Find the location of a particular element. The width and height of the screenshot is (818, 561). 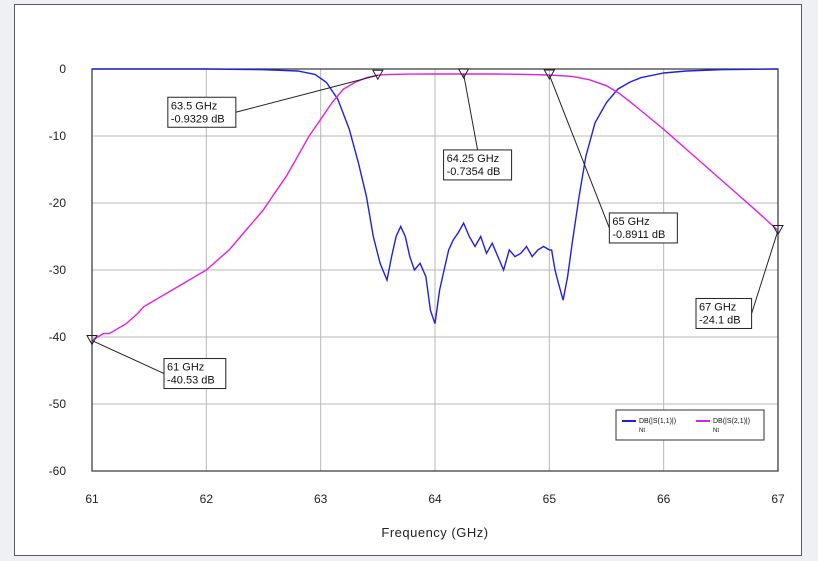

y-tick-label: -20 is located at coordinates (58, 203).